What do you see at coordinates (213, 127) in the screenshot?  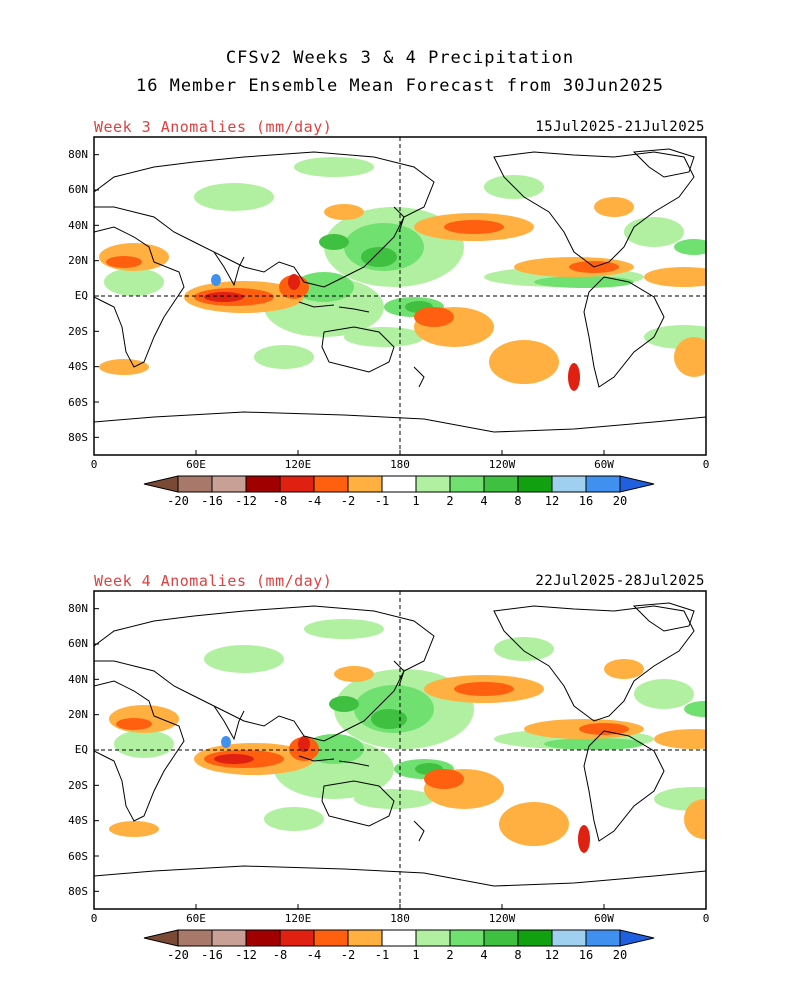 I see `panel1-title: Week 3 Anomalies (mm/day)` at bounding box center [213, 127].